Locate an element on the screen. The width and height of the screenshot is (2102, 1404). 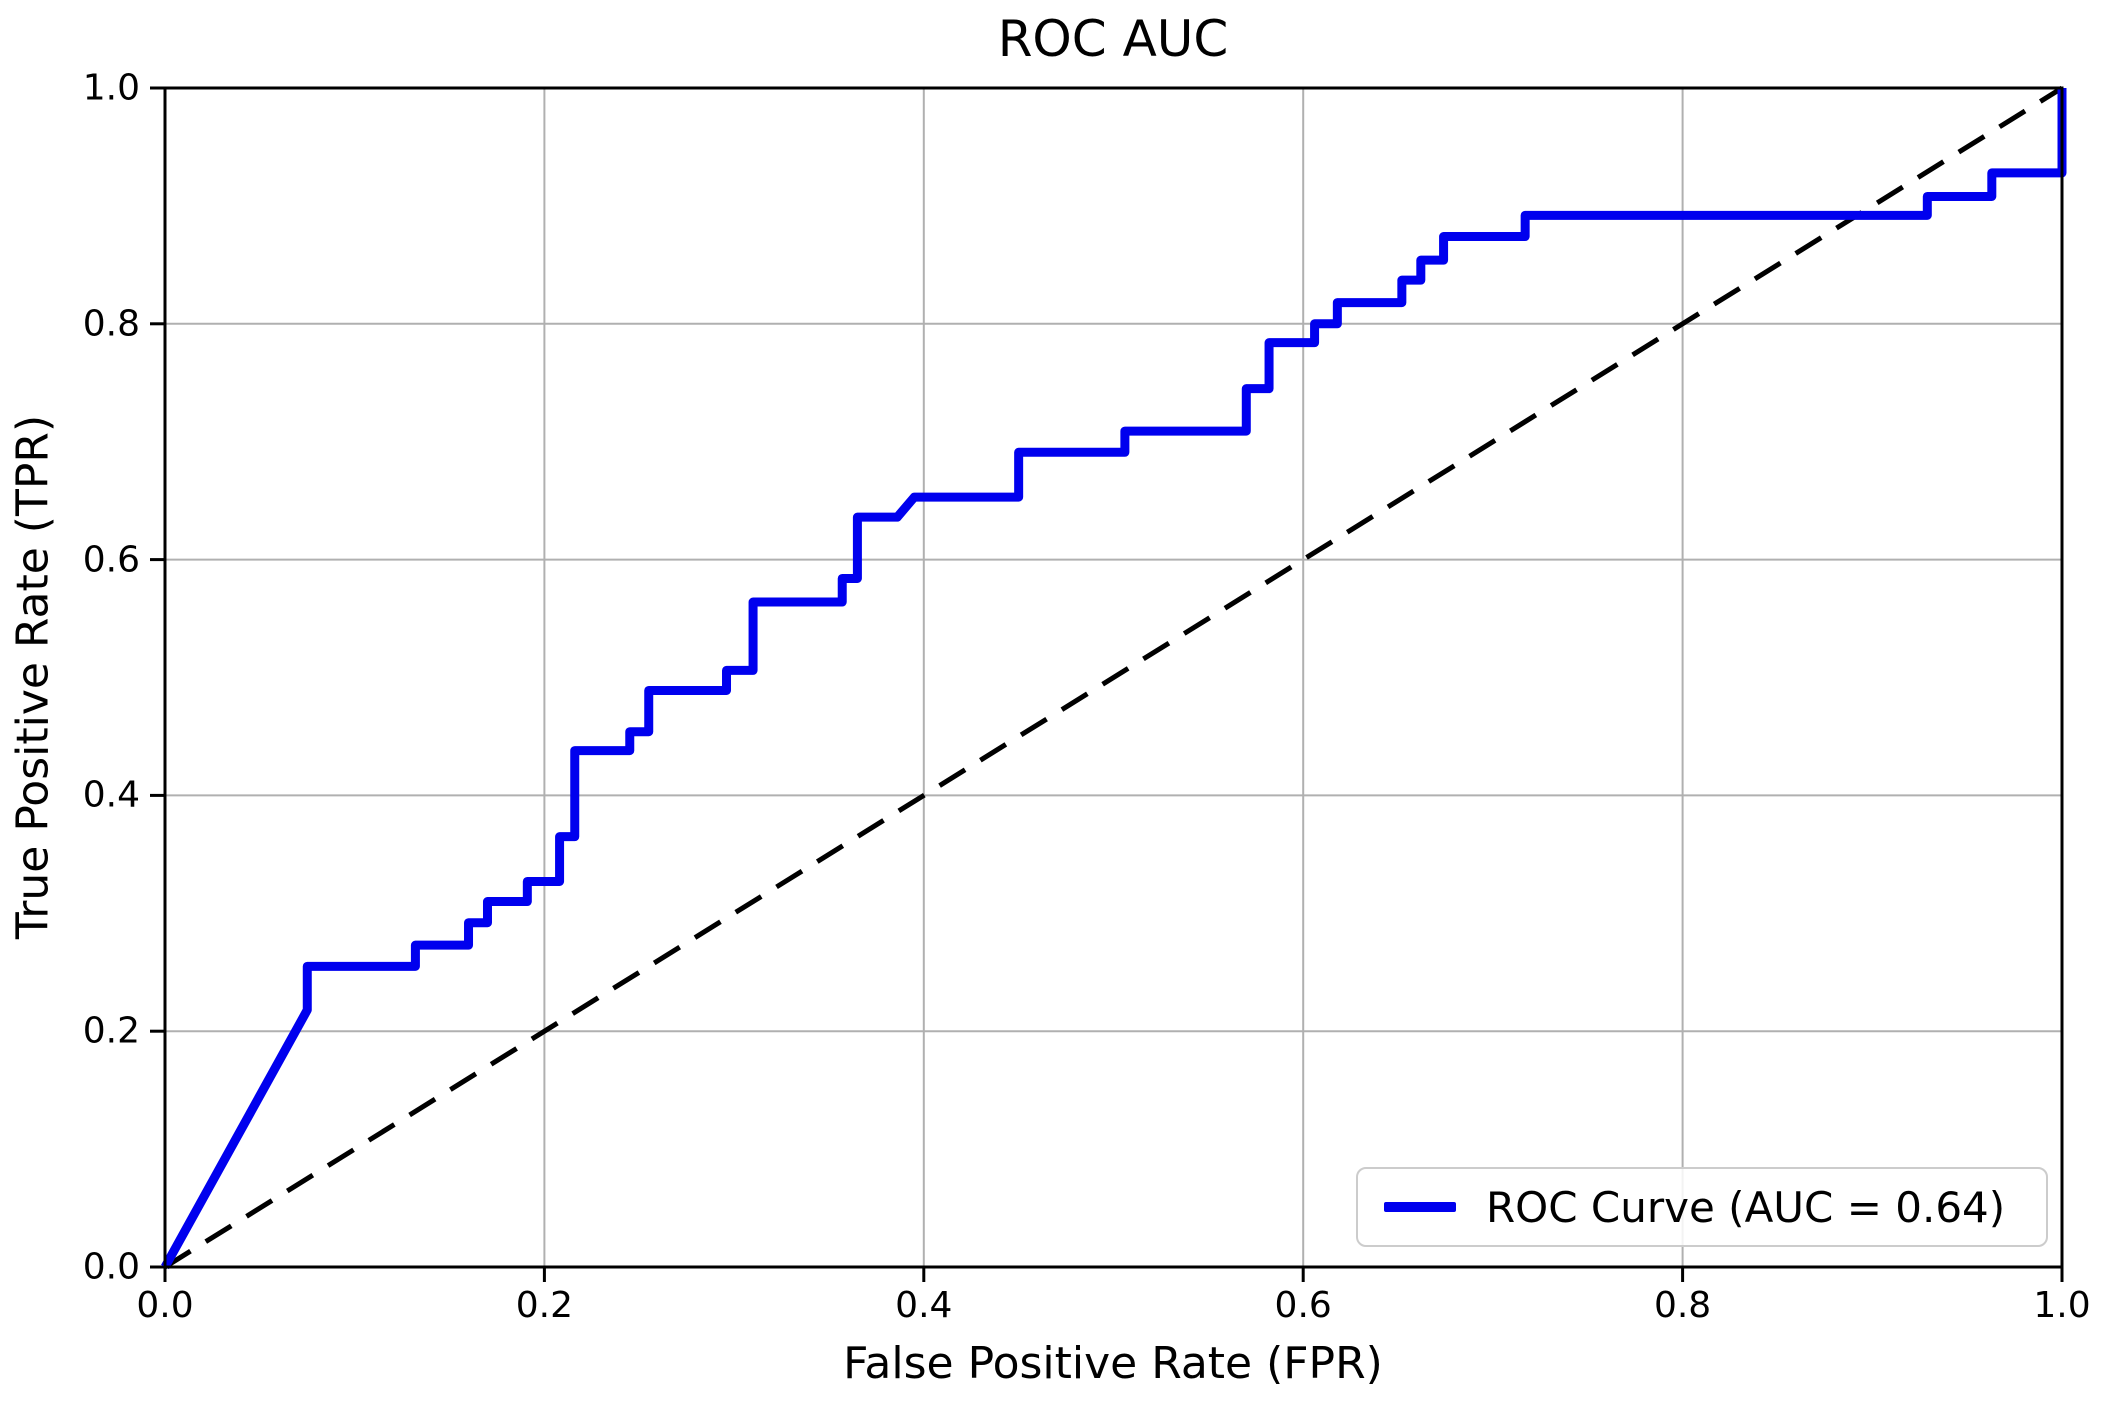
y-axis-label: True Positive Rate (TPR) is located at coordinates (33, 677).